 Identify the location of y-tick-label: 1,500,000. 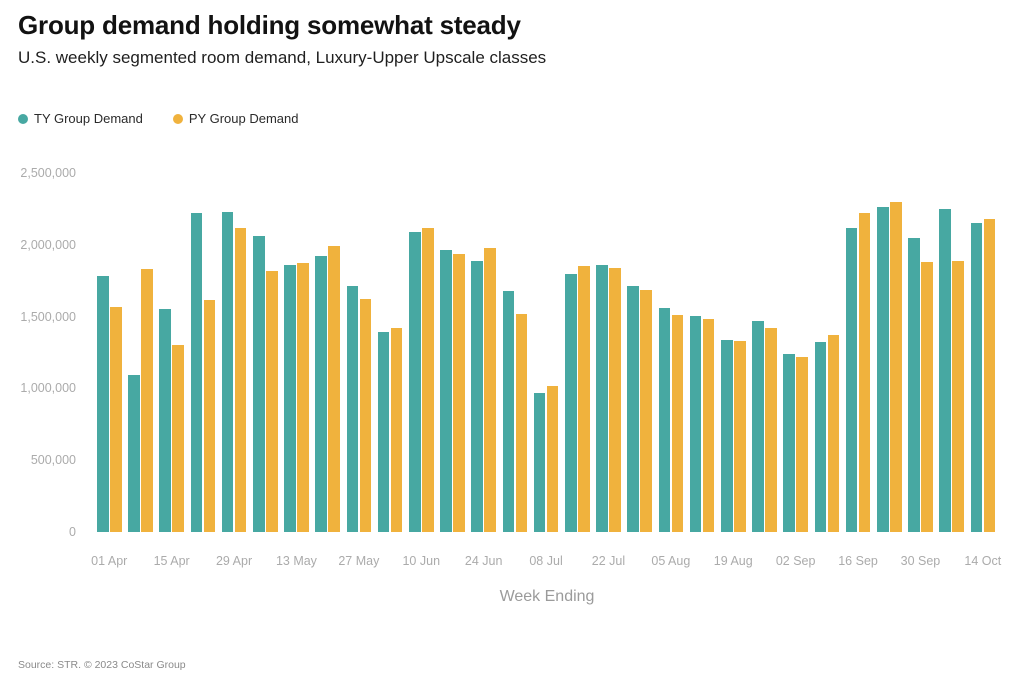
(48, 316).